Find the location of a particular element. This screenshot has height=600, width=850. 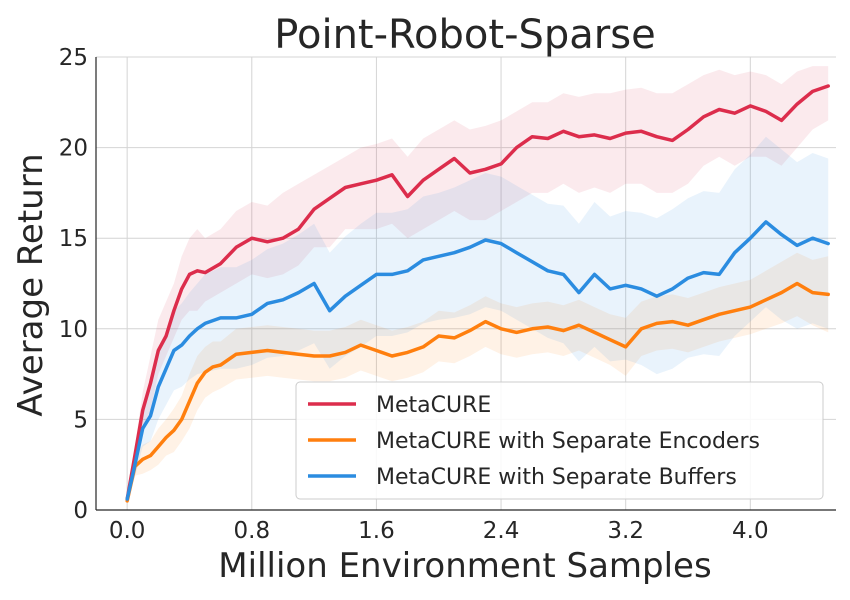

y-tick-label: 5 is located at coordinates (80, 420).